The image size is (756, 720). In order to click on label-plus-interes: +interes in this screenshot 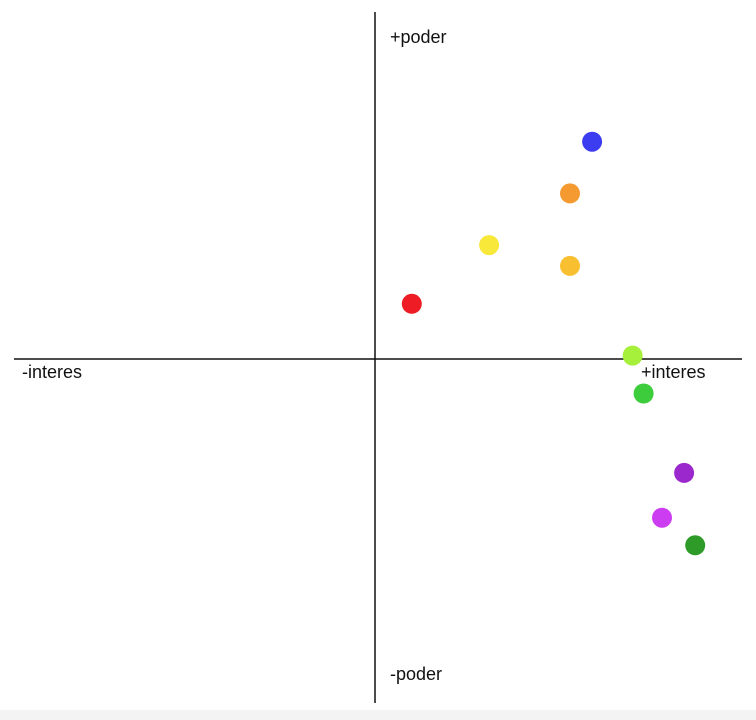, I will do `click(673, 372)`.